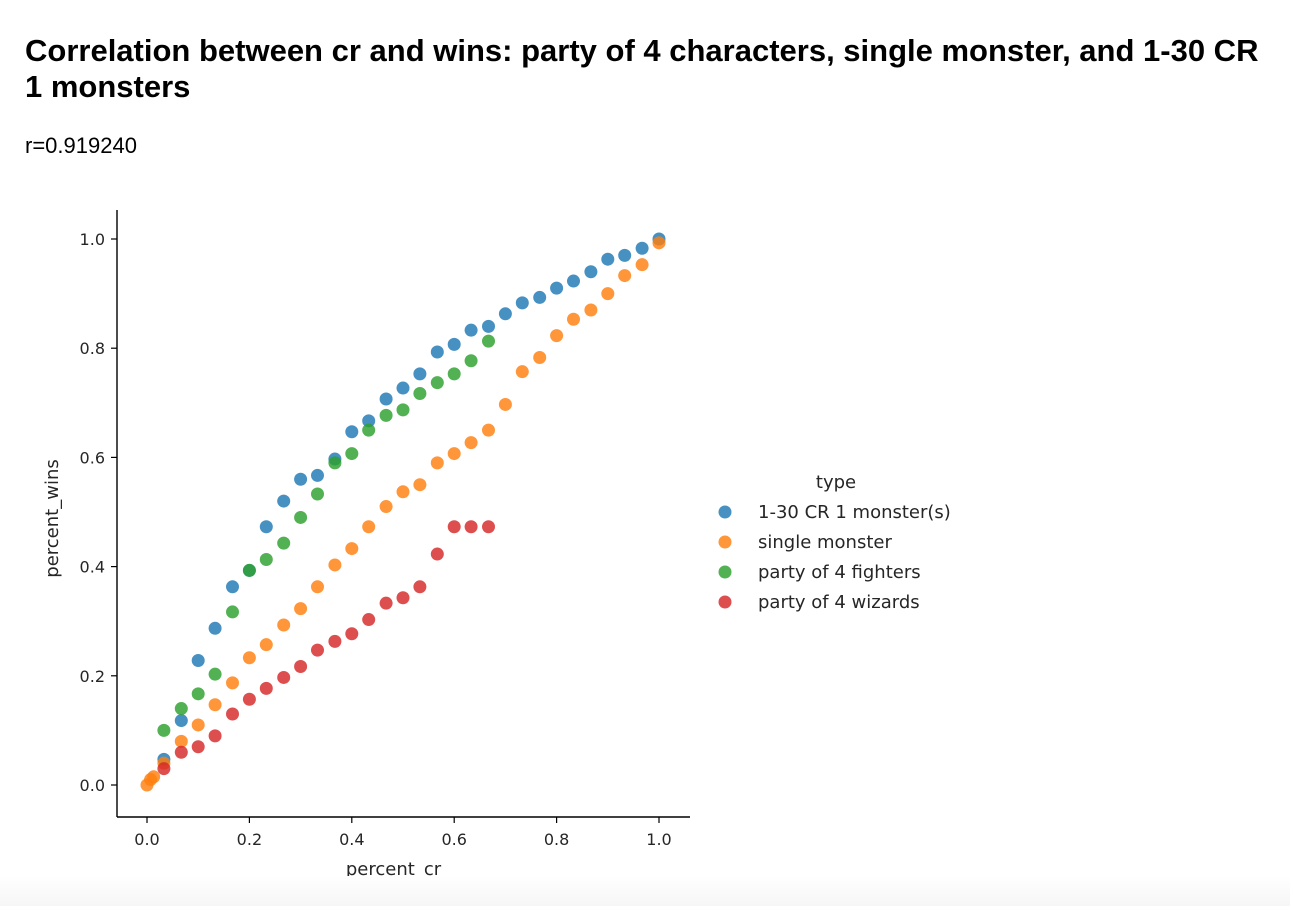  I want to click on legend-label: 1-30 CR 1 monster(s), so click(854, 512).